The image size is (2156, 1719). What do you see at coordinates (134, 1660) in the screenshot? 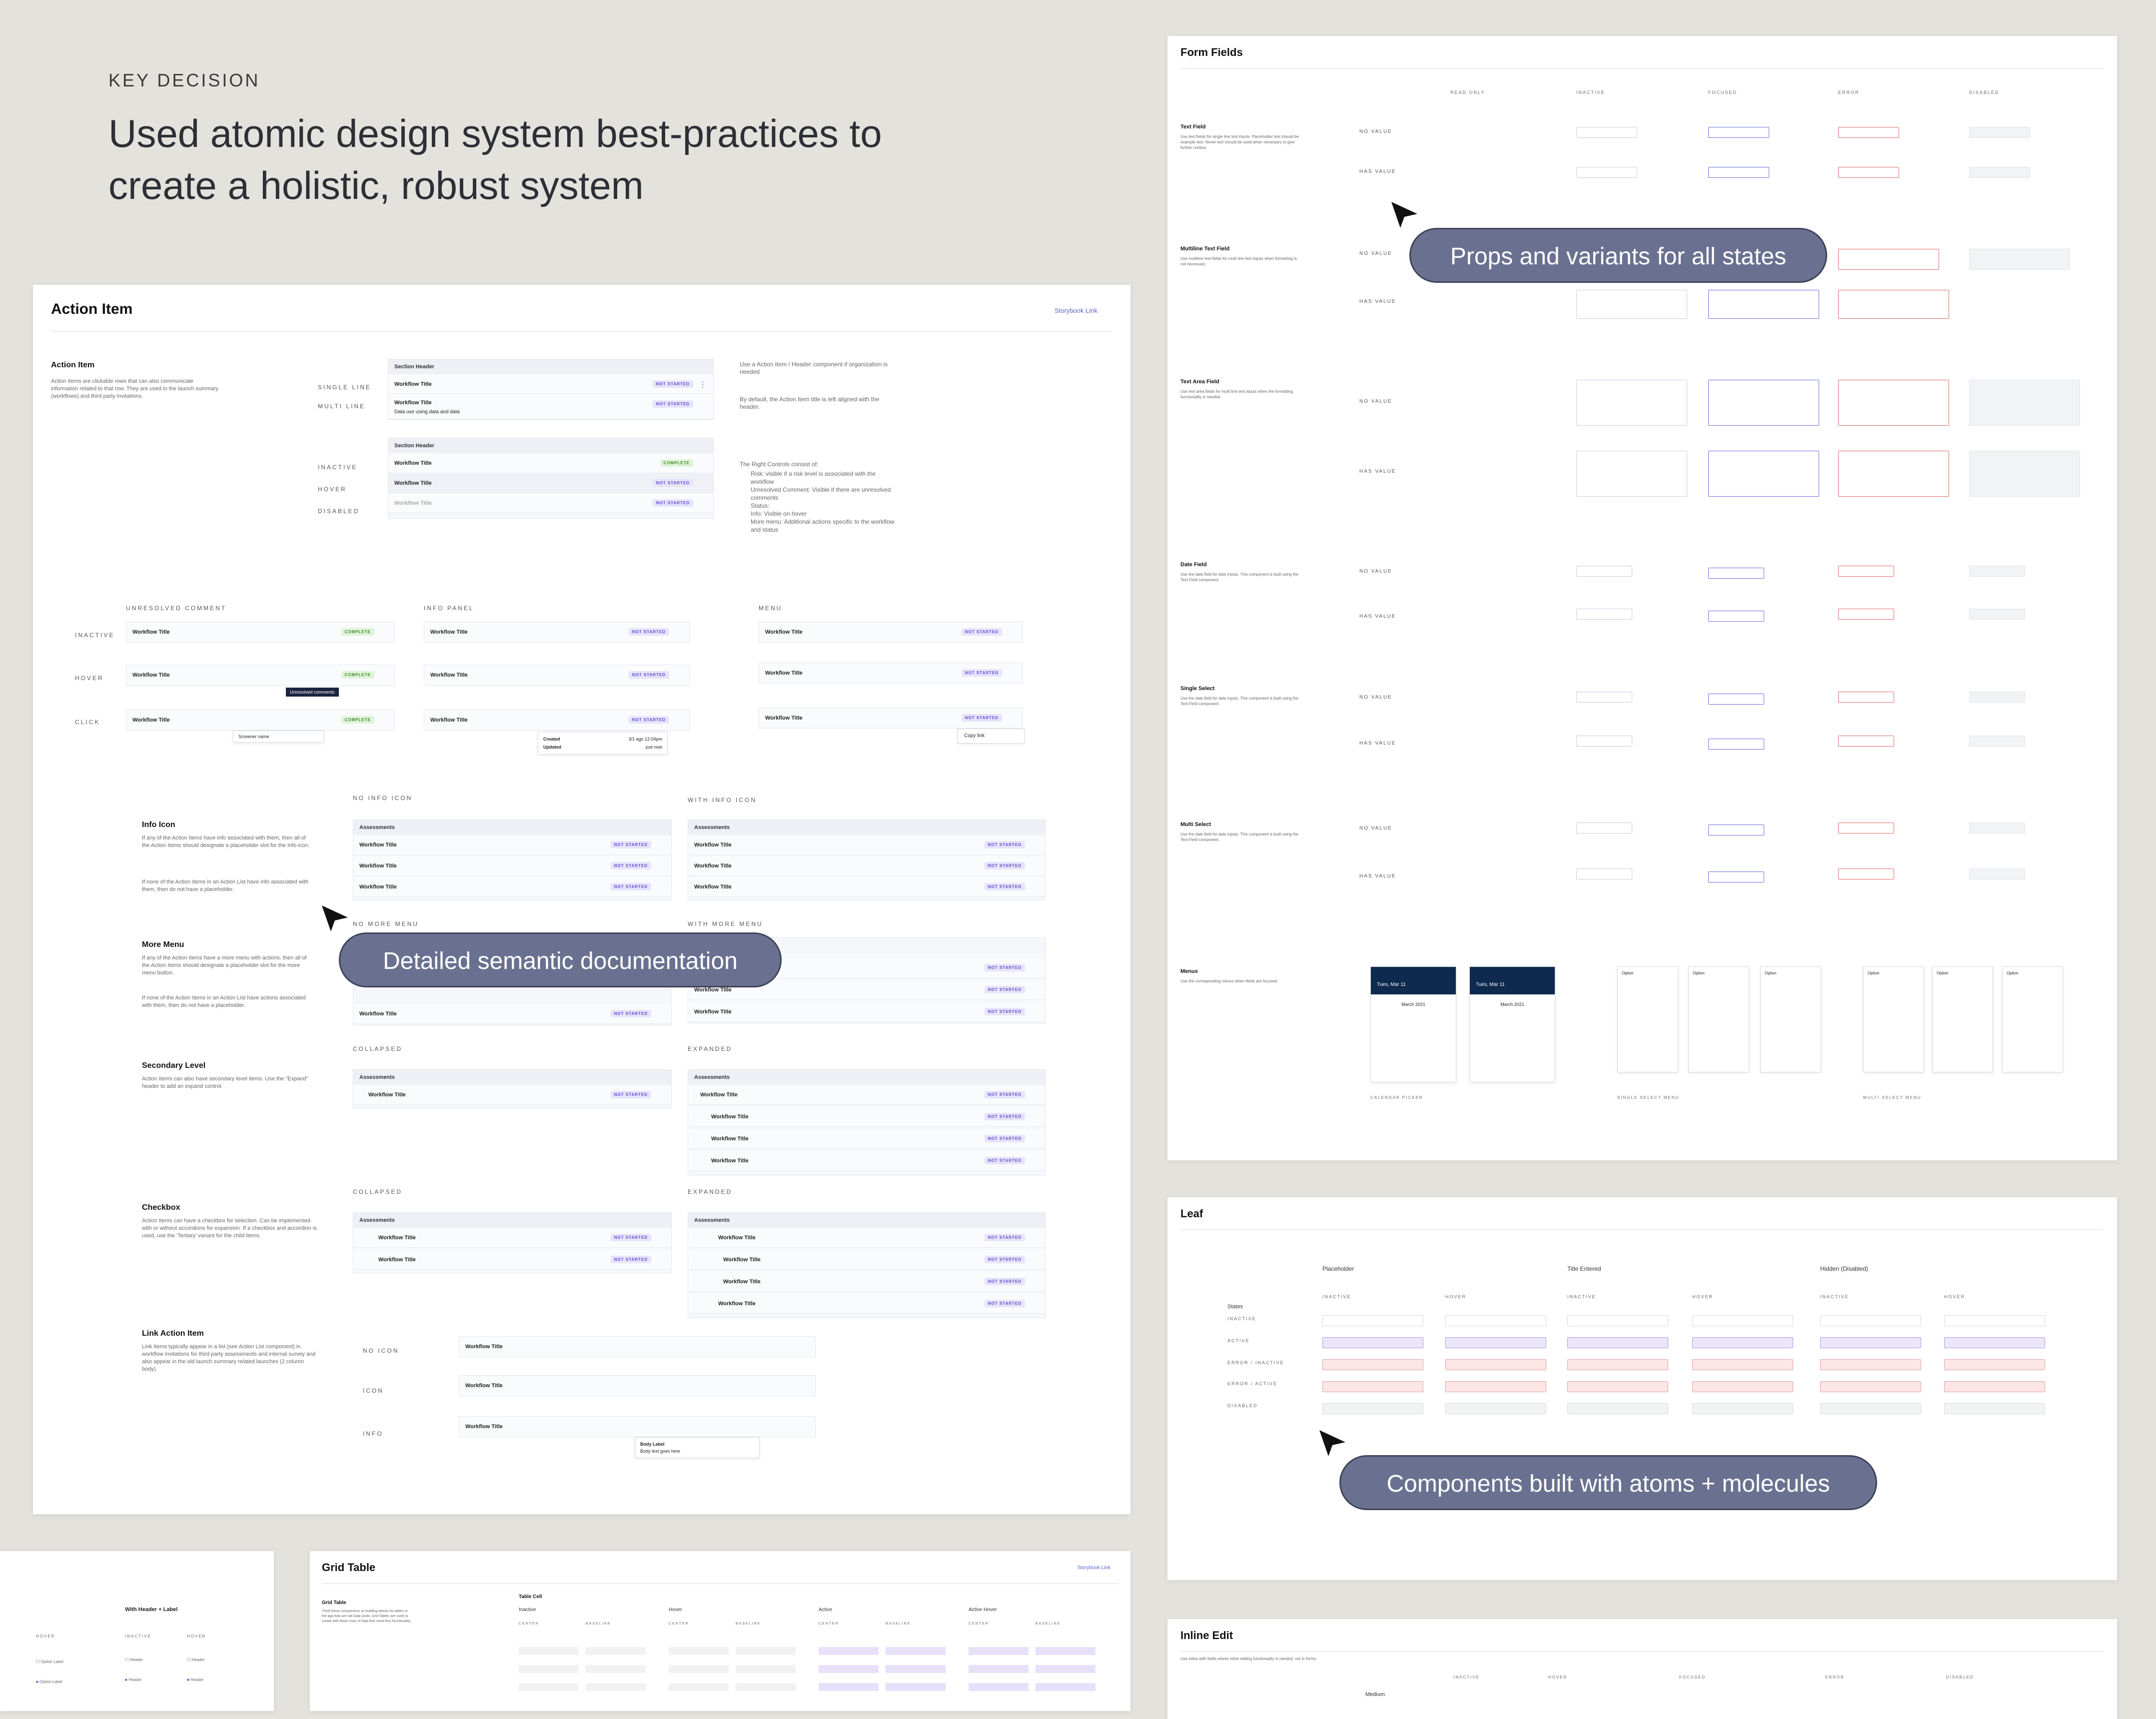
I see `checkbox-option: ☐ Header` at bounding box center [134, 1660].